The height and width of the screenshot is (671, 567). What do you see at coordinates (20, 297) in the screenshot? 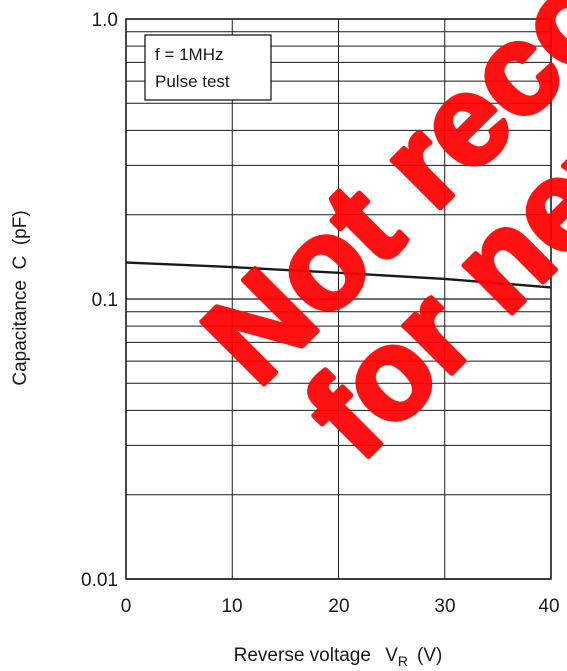
I see `y-axis-title: Capacitance C (pF)` at bounding box center [20, 297].